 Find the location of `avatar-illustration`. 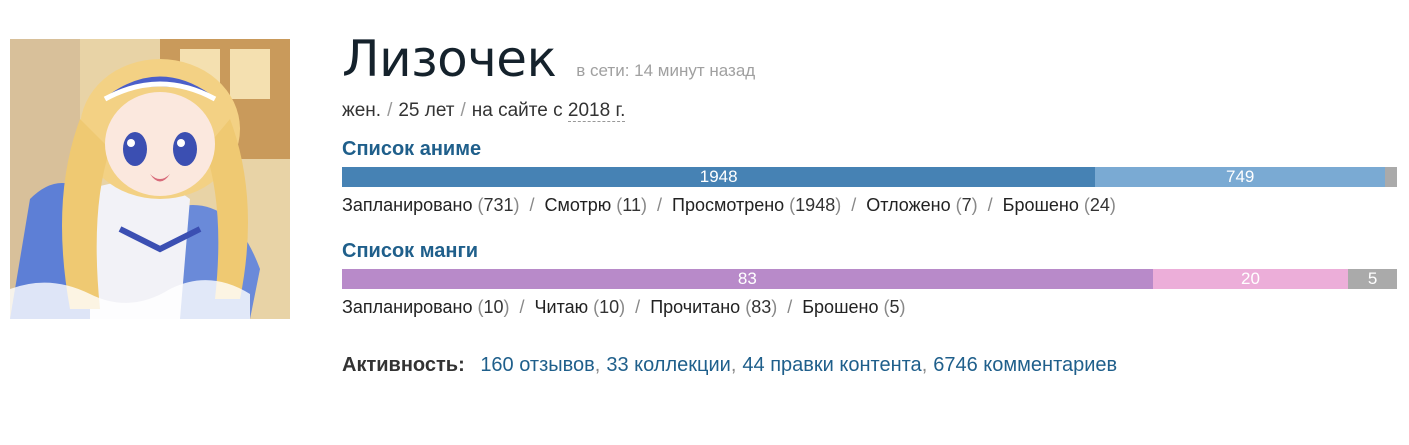

avatar-illustration is located at coordinates (150, 179).